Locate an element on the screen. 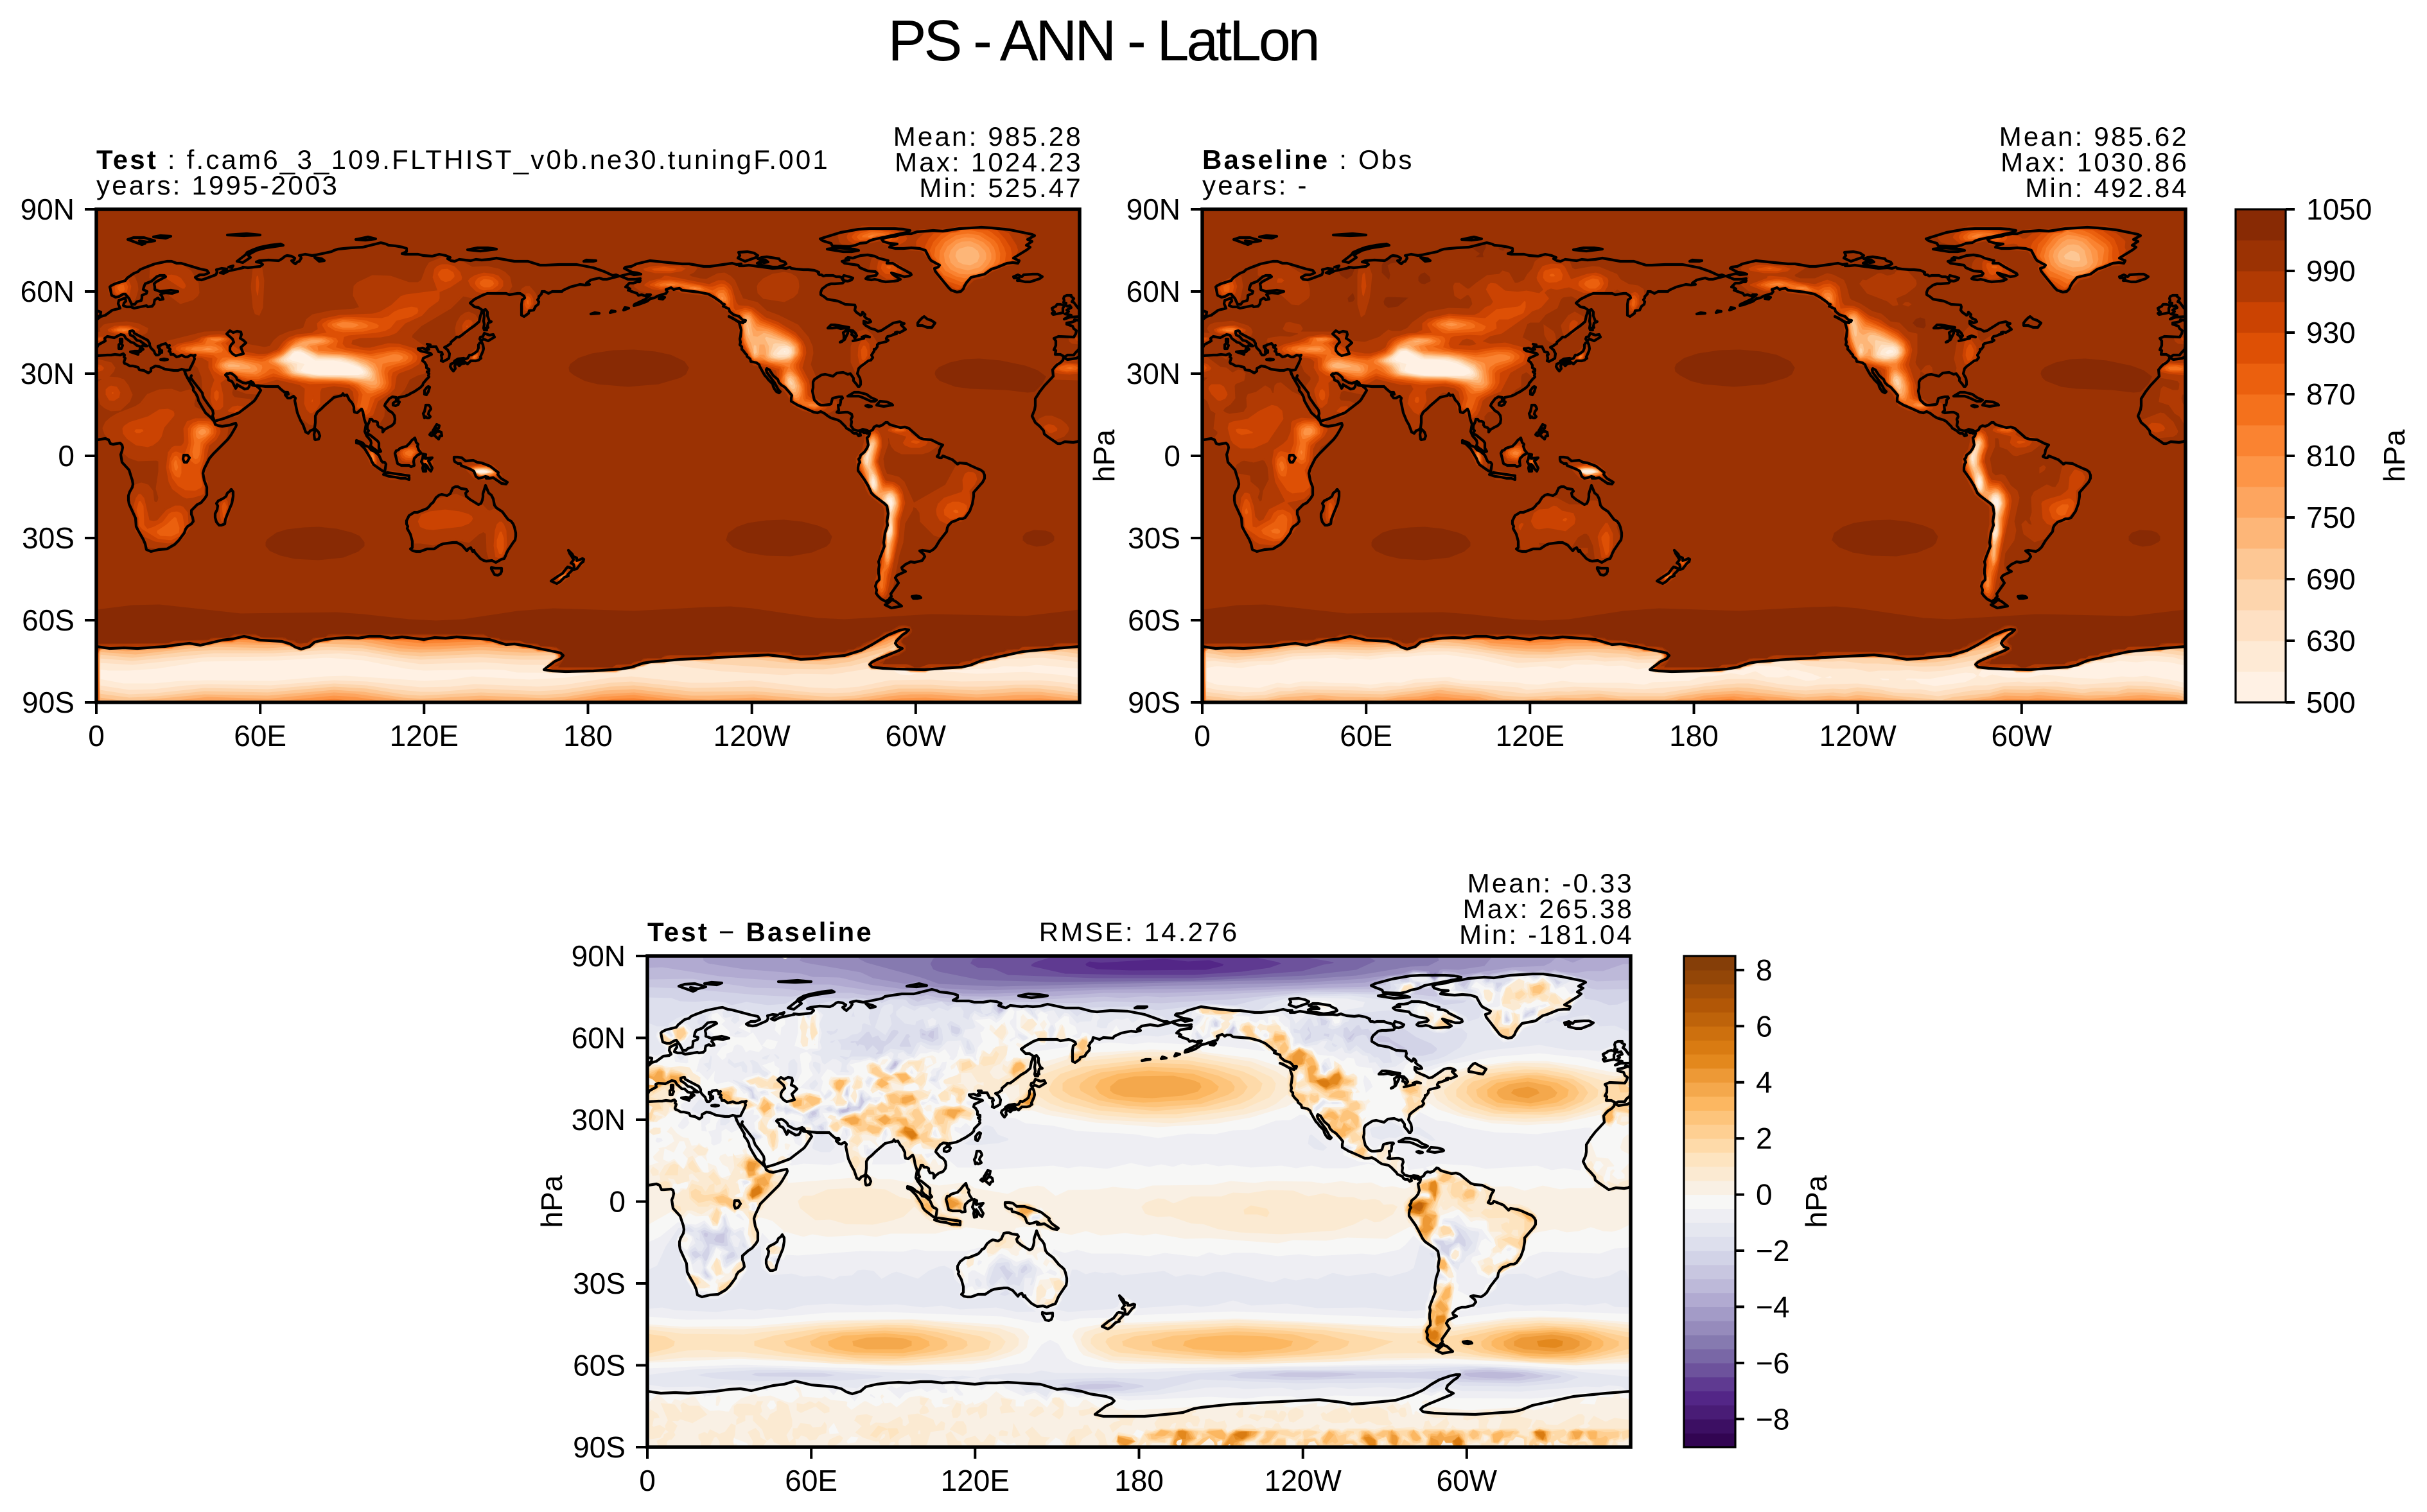 The image size is (2427, 1512). svg-text: Max: 1030.86 is located at coordinates (2095, 162).